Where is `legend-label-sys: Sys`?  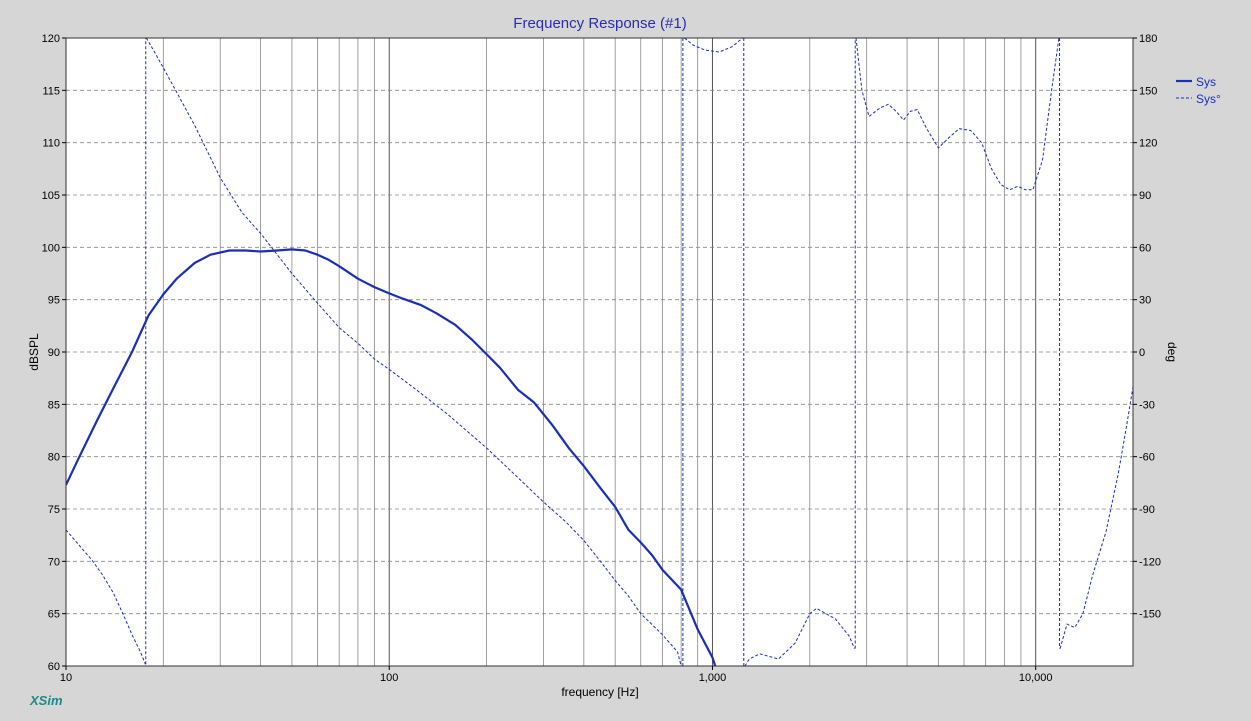 legend-label-sys: Sys is located at coordinates (1206, 82).